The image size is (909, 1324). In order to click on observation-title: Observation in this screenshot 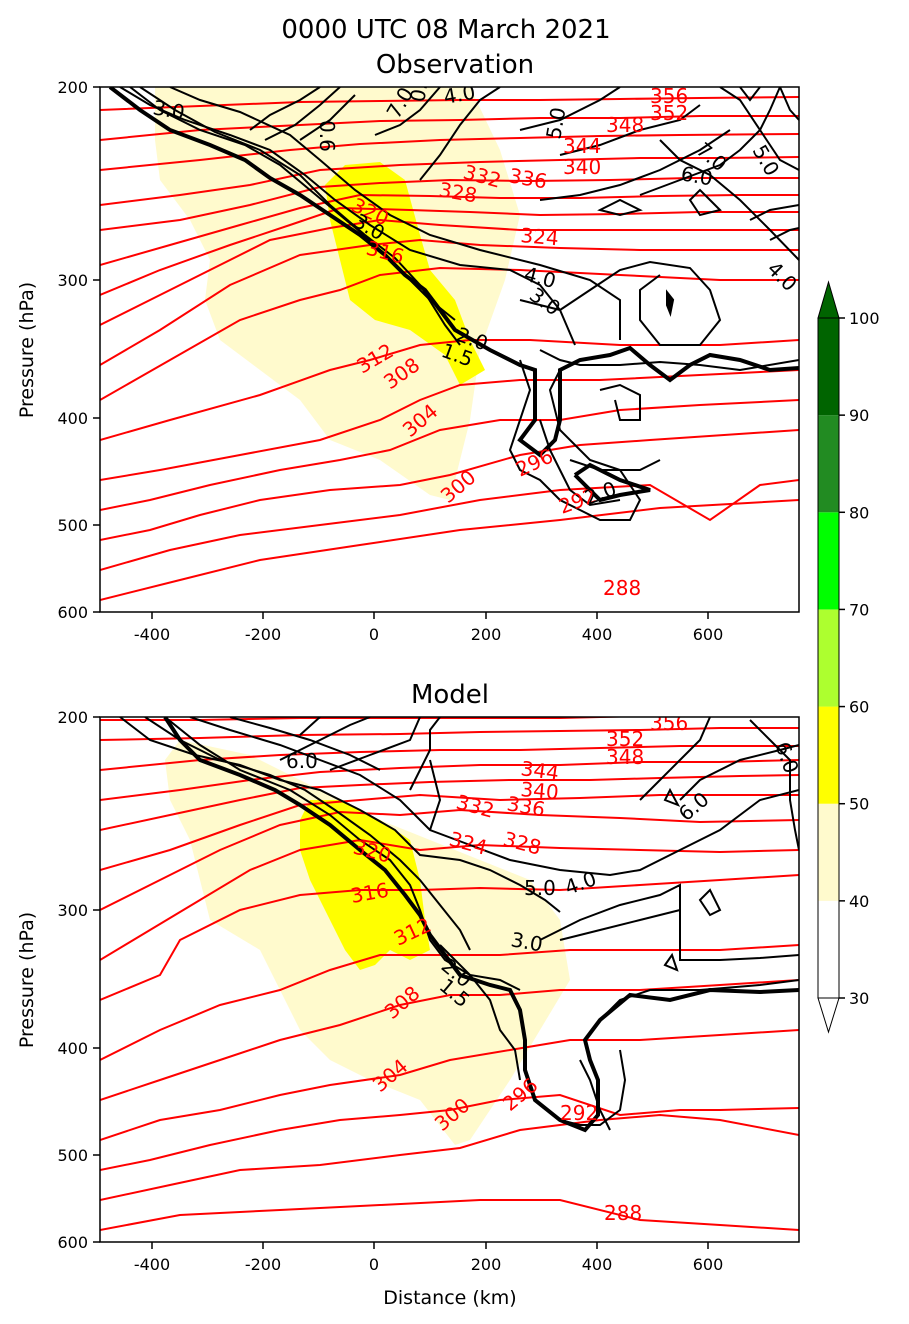, I will do `click(455, 65)`.